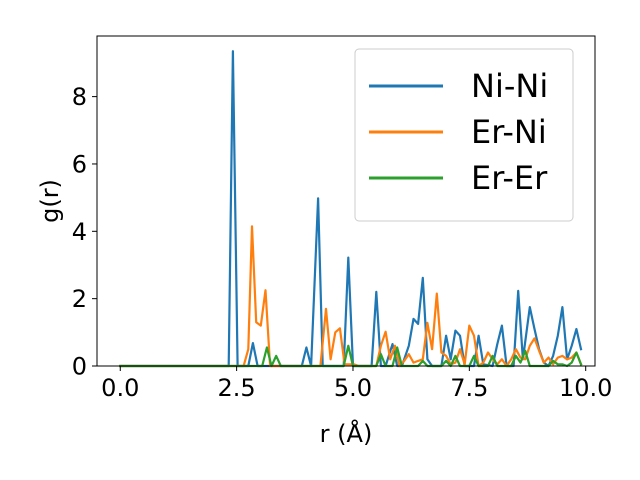 This screenshot has width=640, height=480. I want to click on y-axis-label: g(r), so click(50, 201).